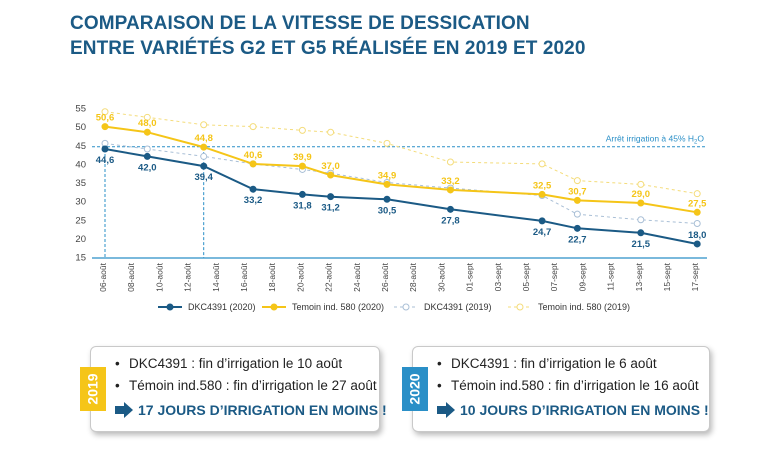 The image size is (780, 451). Describe the element at coordinates (300, 276) in the screenshot. I see `x-tick-label: 20-août` at that location.